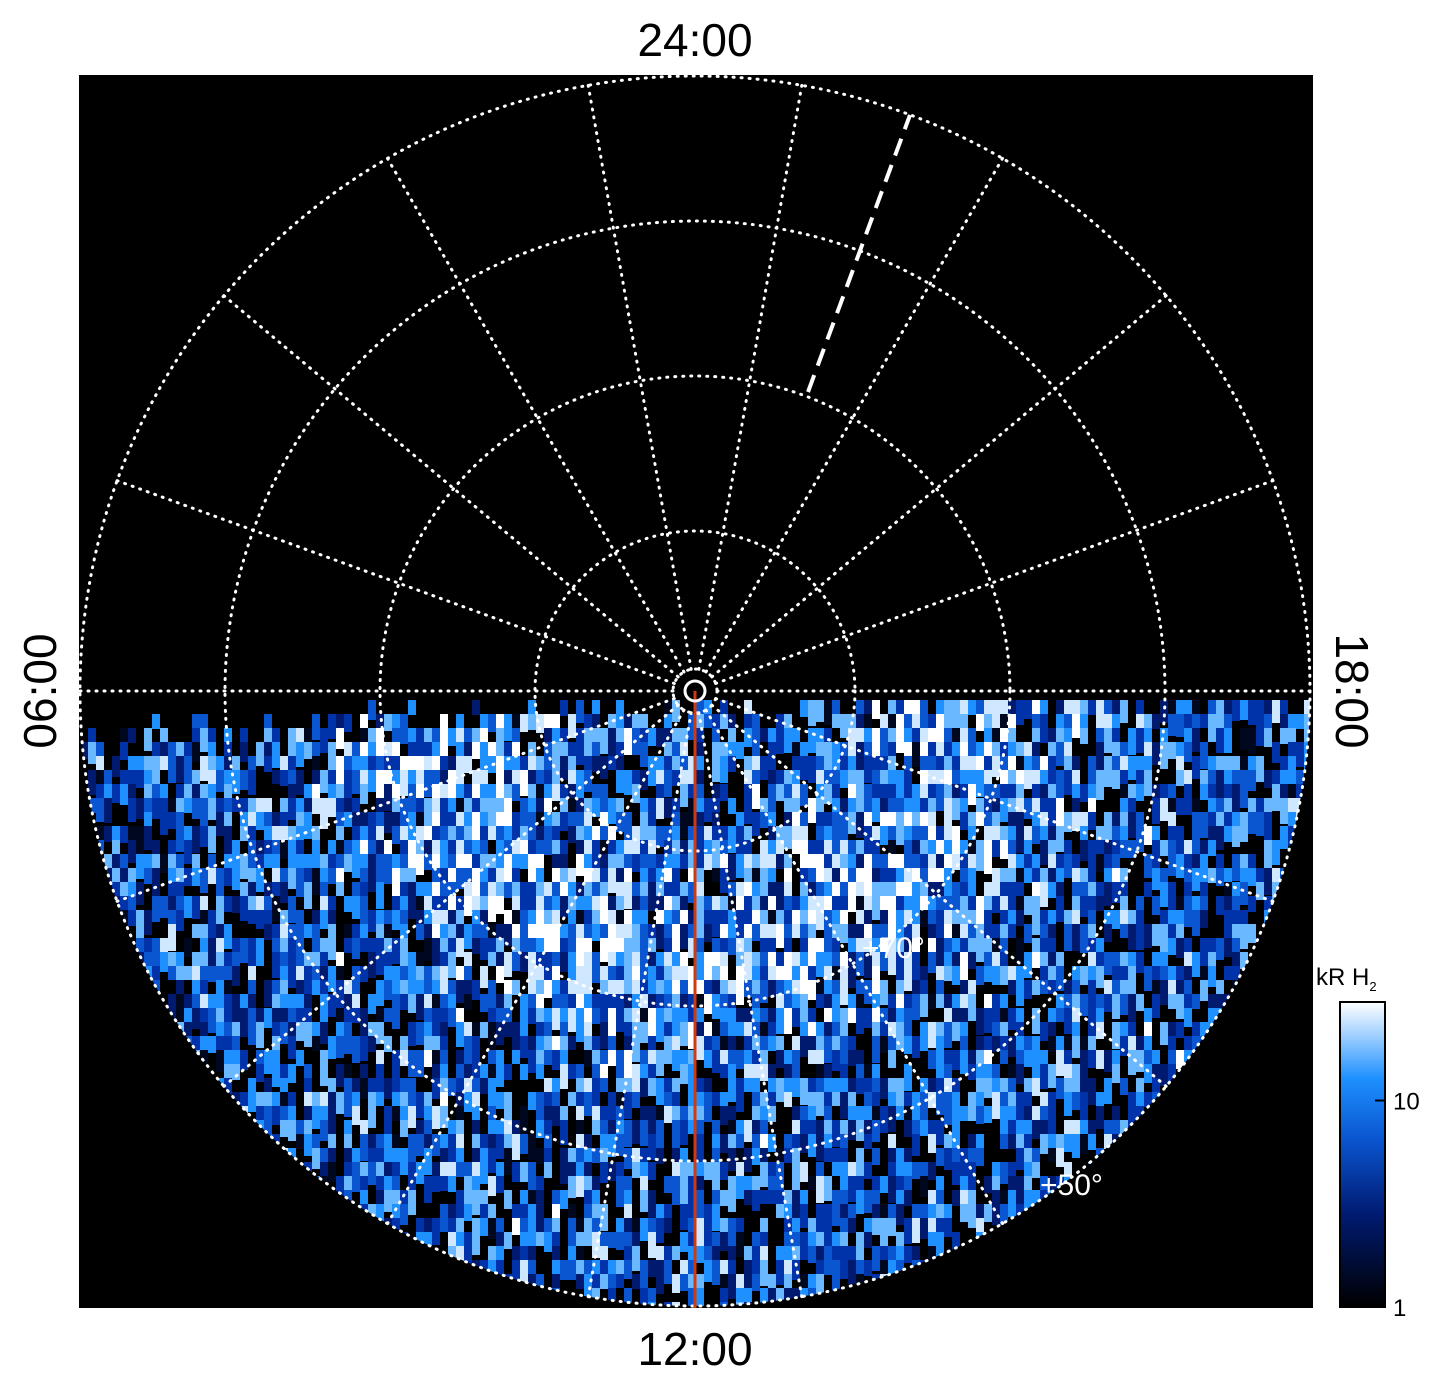  What do you see at coordinates (694, 1349) in the screenshot?
I see `hour-label: 12:00` at bounding box center [694, 1349].